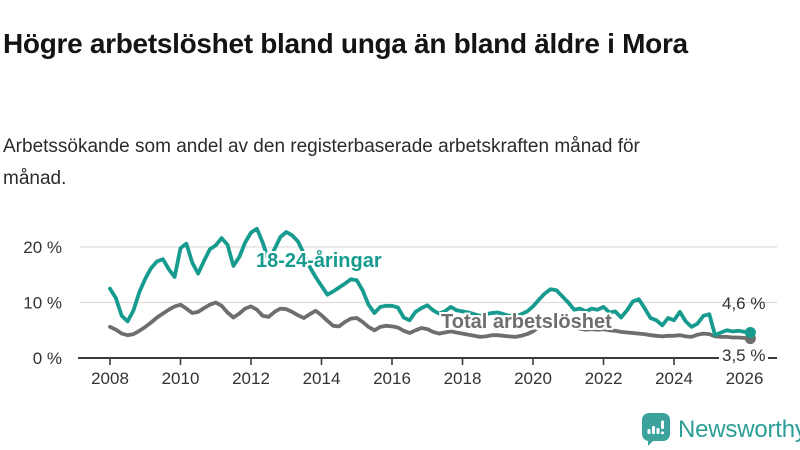 The height and width of the screenshot is (450, 800). Describe the element at coordinates (739, 429) in the screenshot. I see `newsworthy-wordmark: Newsworthy` at that location.